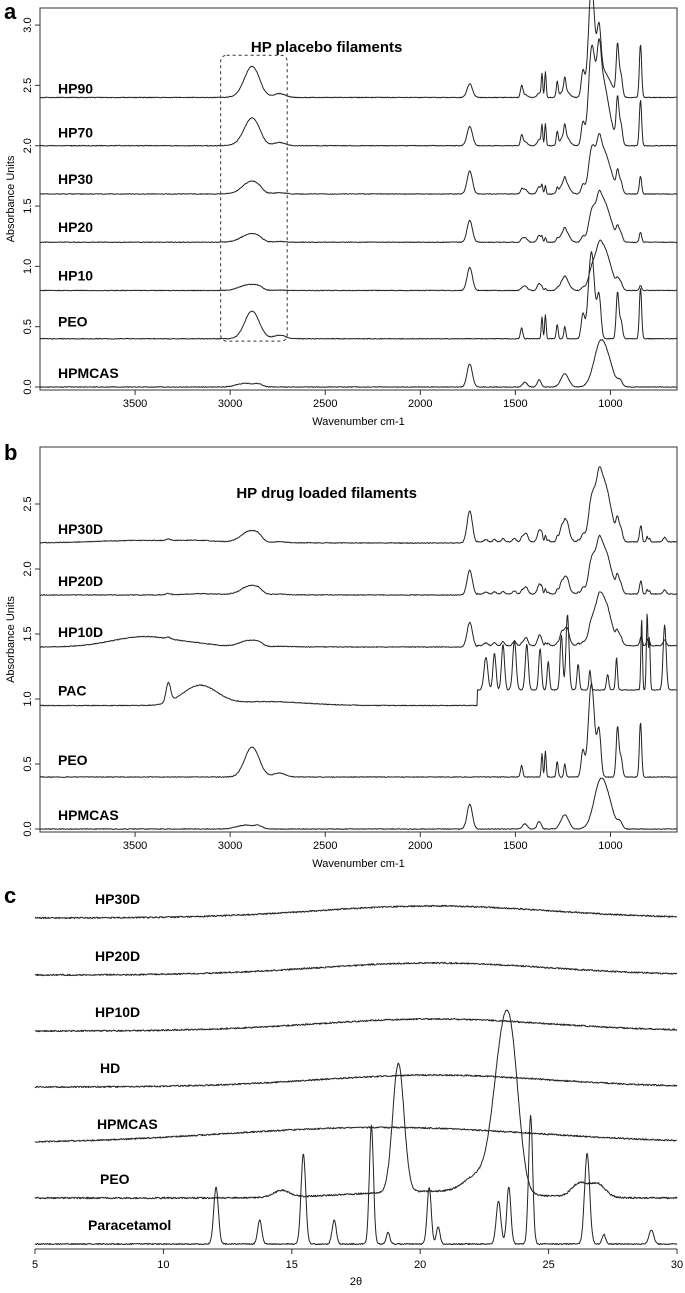 Image resolution: width=685 pixels, height=1293 pixels. Describe the element at coordinates (356, 1104) in the screenshot. I see `pattern-peo` at that location.